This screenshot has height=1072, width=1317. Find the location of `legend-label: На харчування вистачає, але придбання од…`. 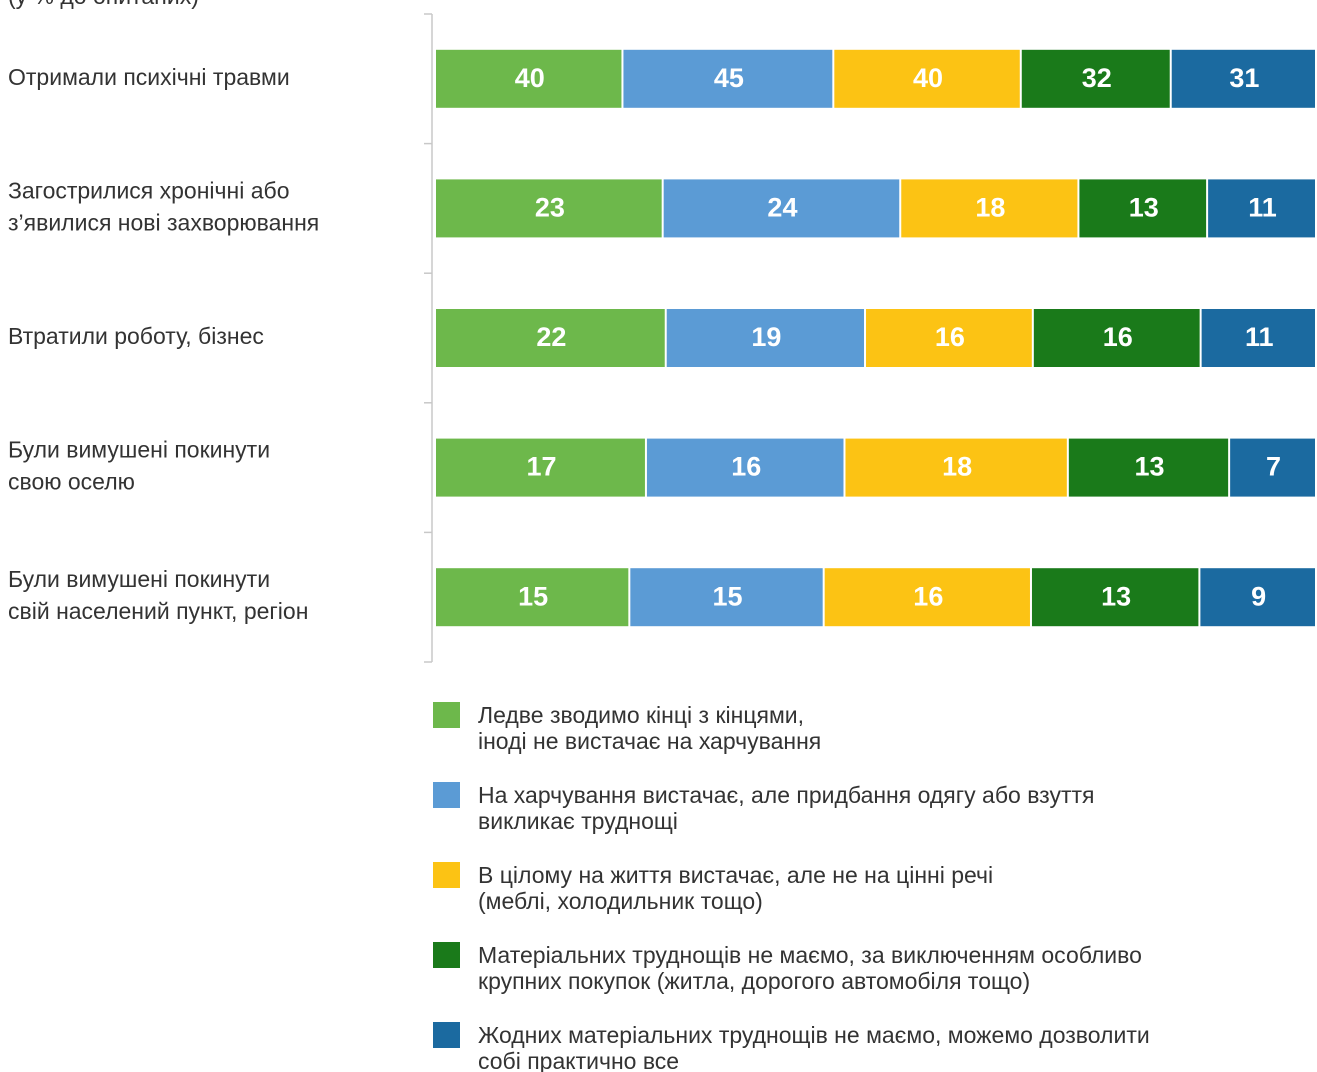

legend-label: На харчування вистачає, але придбання од… is located at coordinates (786, 808).